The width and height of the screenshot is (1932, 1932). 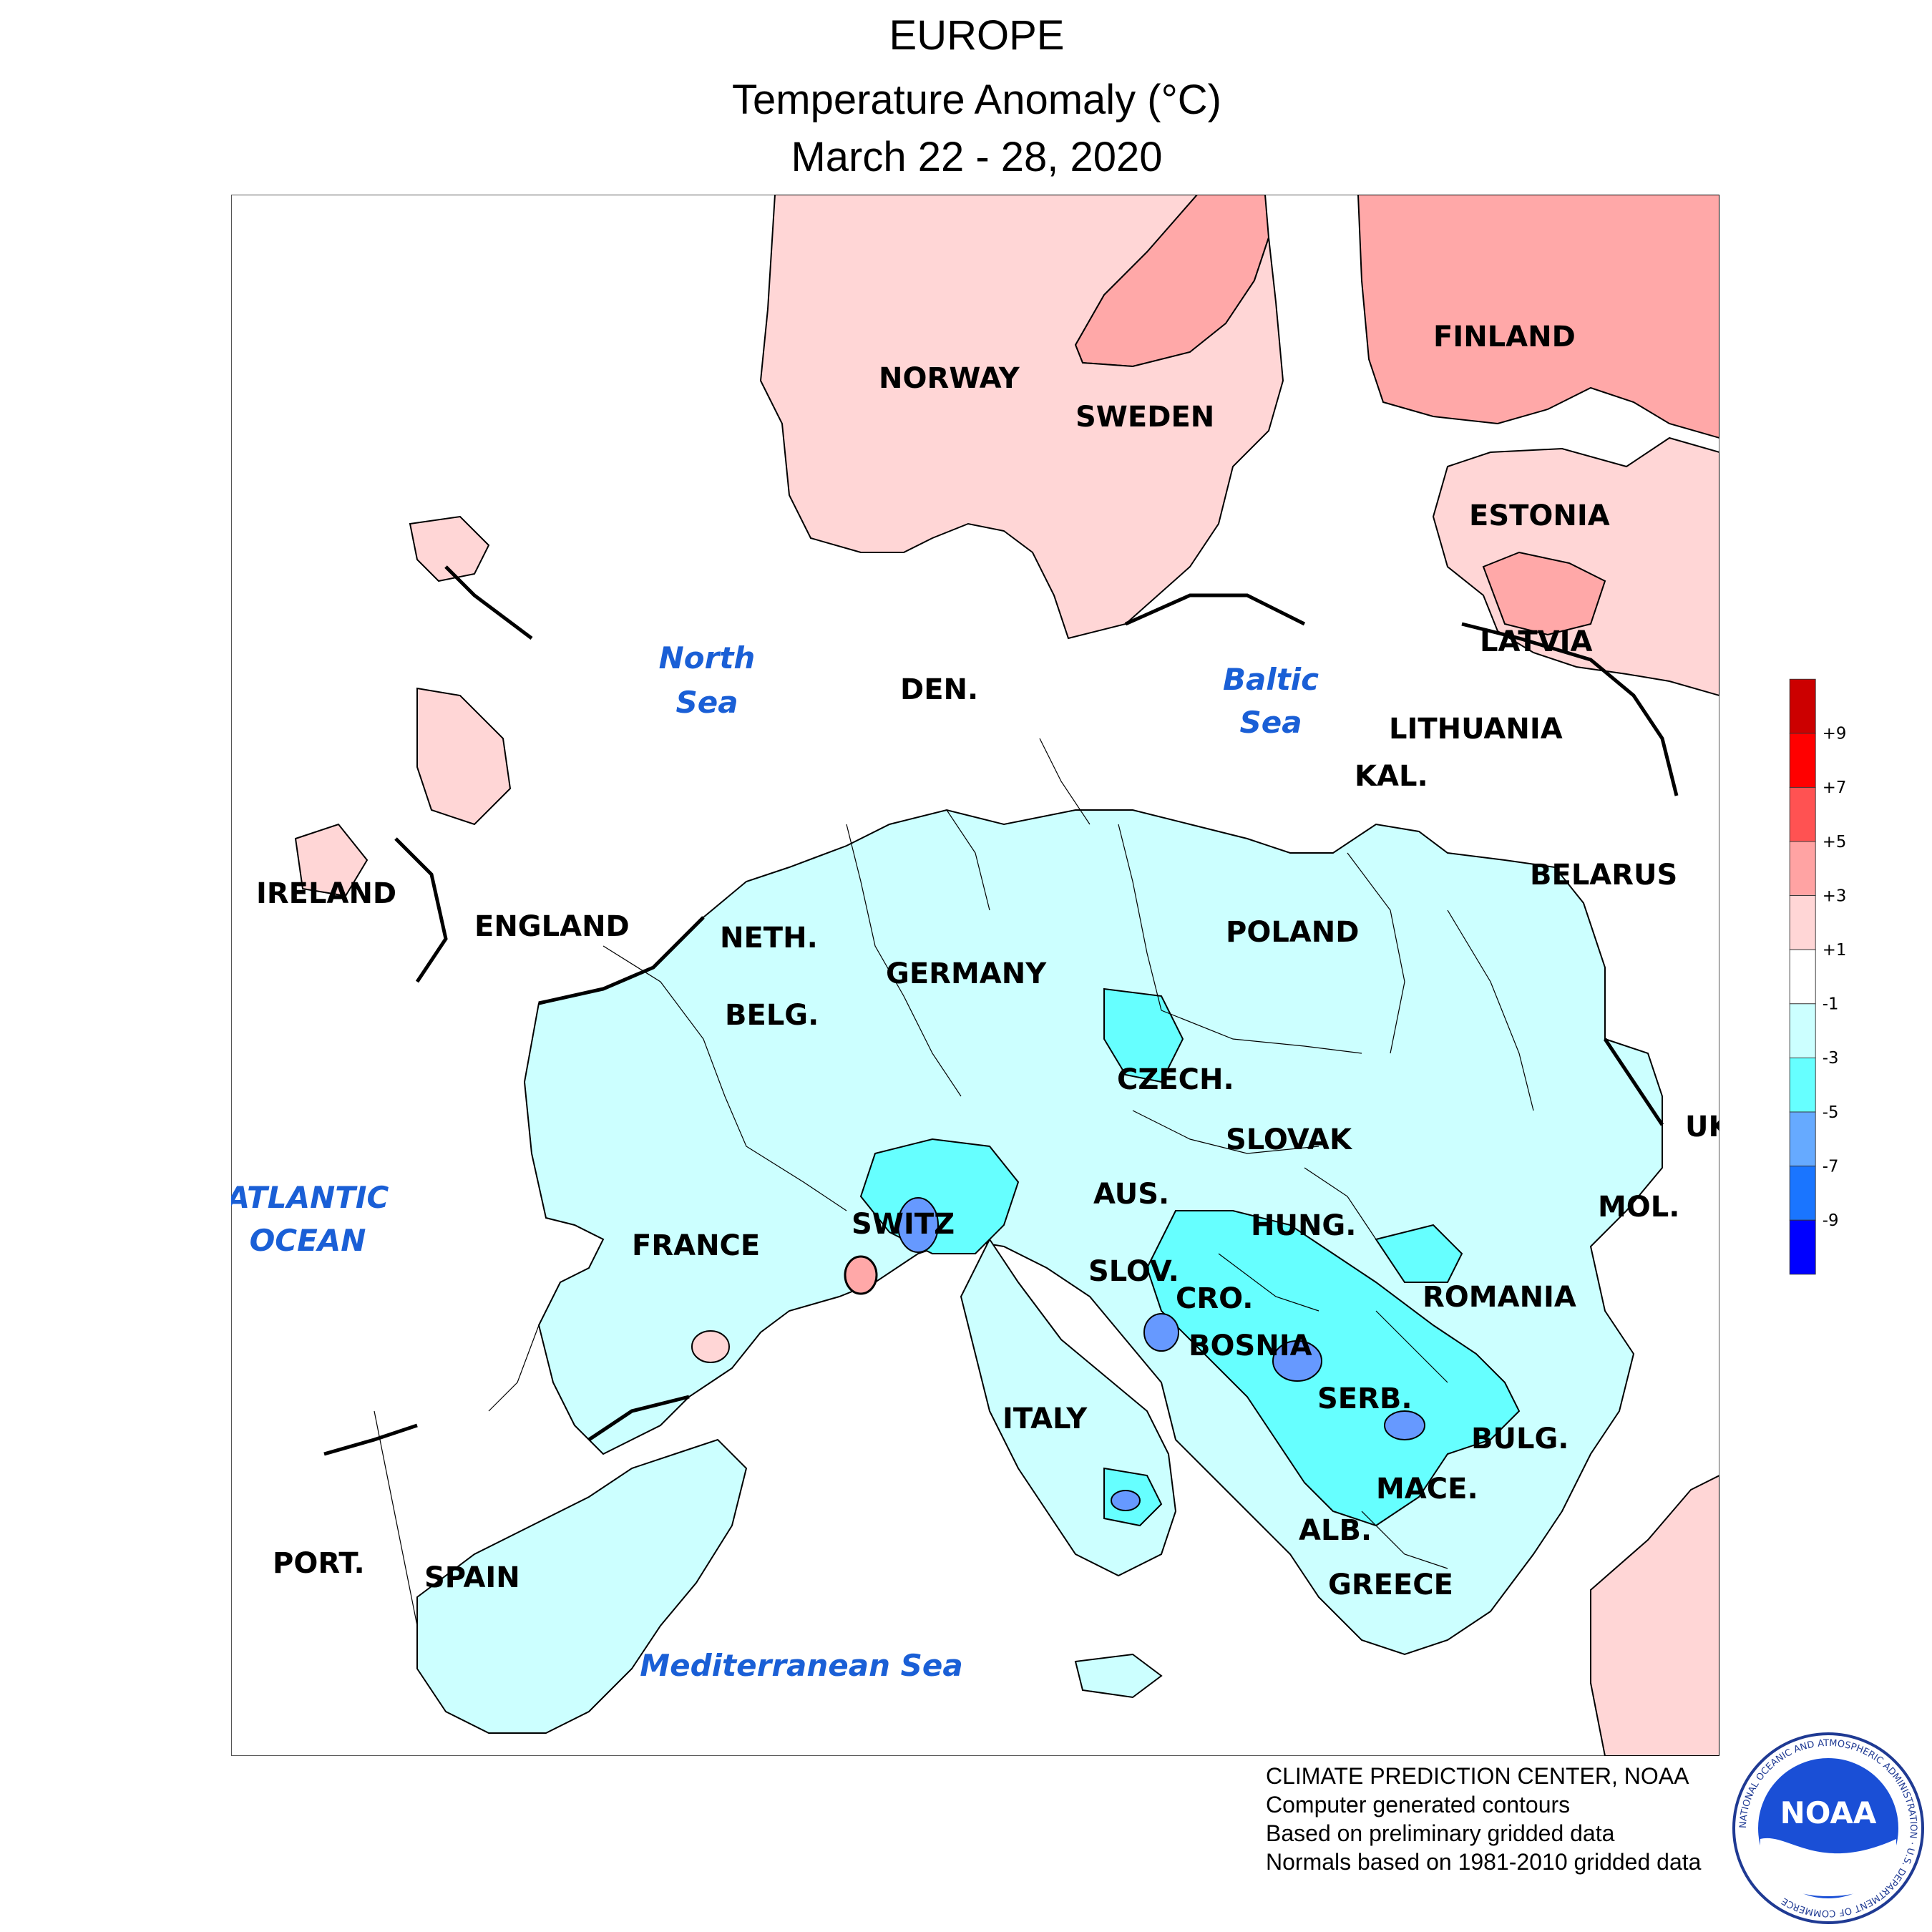 I want to click on color-scale-legend: +9 +7 +5 +3 +1 -1 -3 -5 -7 -9, so click(x=1818, y=976).